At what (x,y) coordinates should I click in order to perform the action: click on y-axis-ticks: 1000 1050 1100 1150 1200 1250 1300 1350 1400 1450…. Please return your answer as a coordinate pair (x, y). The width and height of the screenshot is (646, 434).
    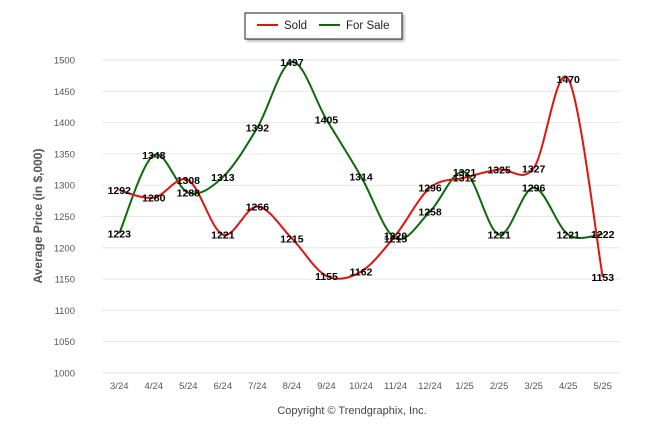
    Looking at the image, I should click on (64, 218).